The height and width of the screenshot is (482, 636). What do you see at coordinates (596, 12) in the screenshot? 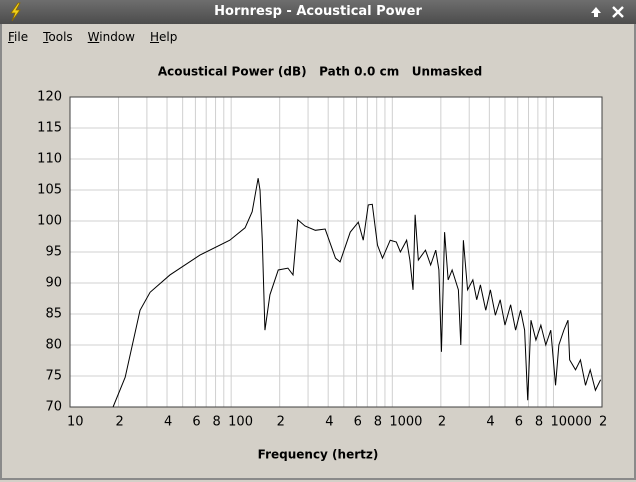
I see `maximize-button` at bounding box center [596, 12].